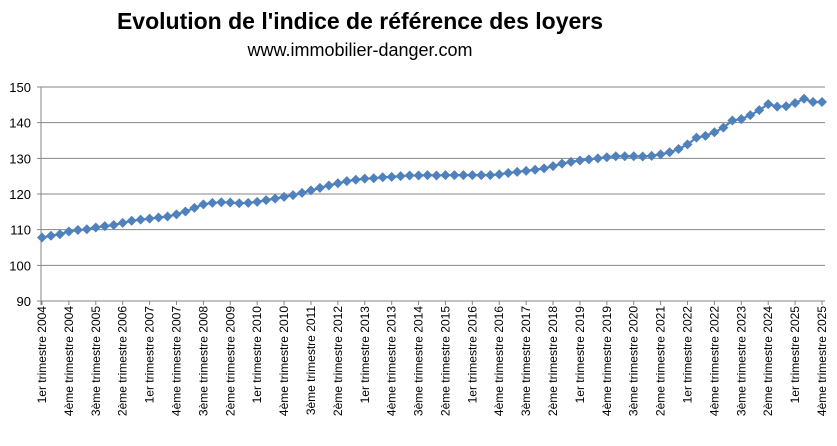 This screenshot has height=446, width=837. I want to click on x-tick-label: 2ème trimestre 2024, so click(768, 361).